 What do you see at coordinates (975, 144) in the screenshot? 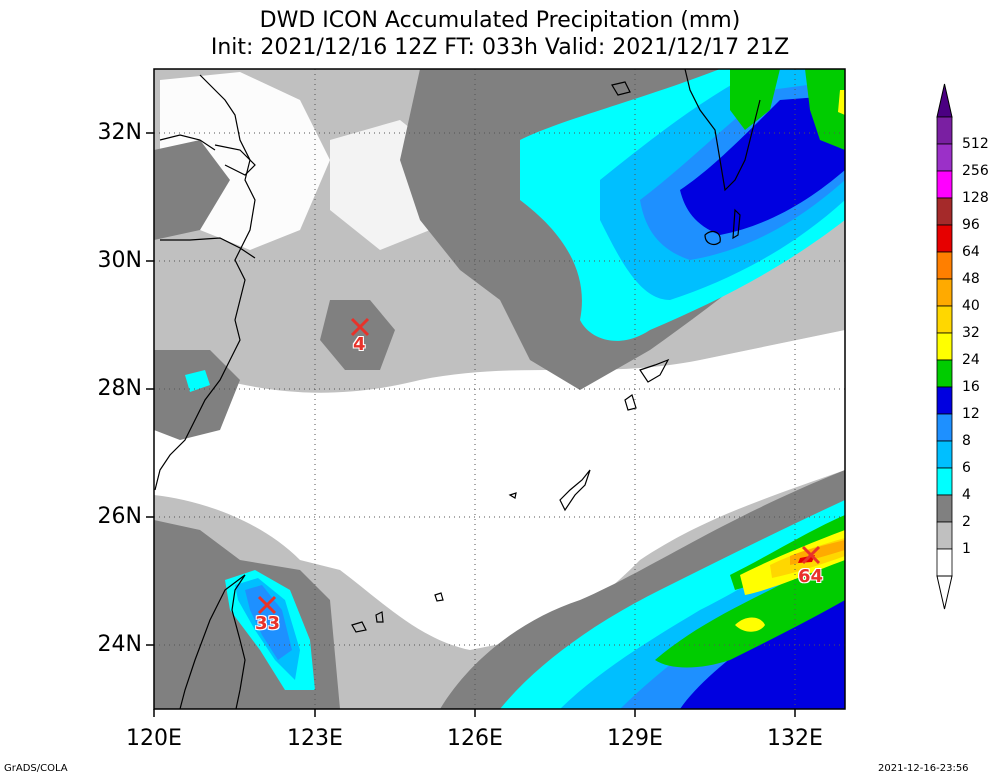
I see `colorbar-label: 512` at bounding box center [975, 144].